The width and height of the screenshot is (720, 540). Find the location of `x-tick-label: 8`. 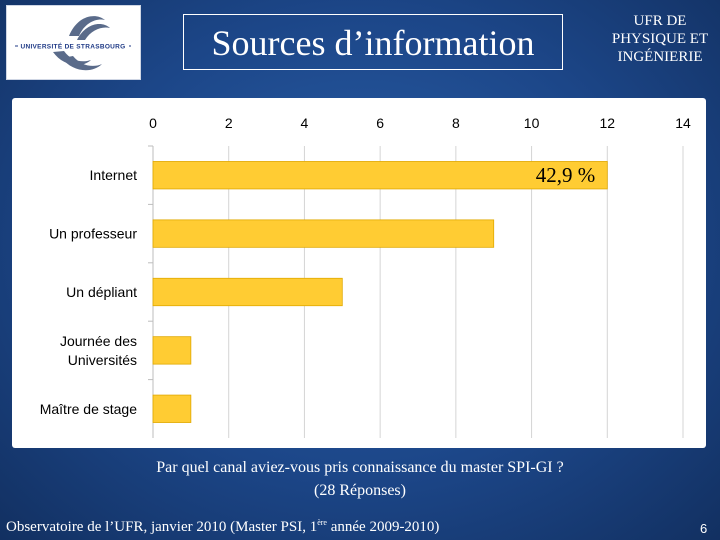

x-tick-label: 8 is located at coordinates (456, 123).